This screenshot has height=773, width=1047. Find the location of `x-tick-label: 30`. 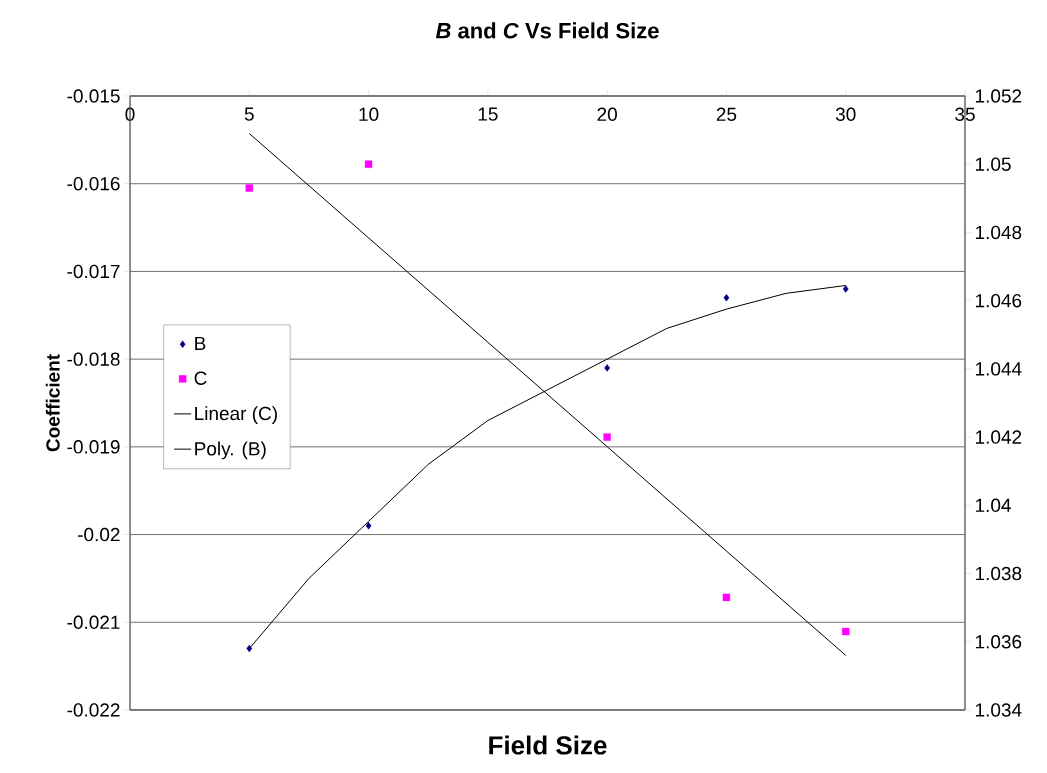

x-tick-label: 30 is located at coordinates (845, 114).